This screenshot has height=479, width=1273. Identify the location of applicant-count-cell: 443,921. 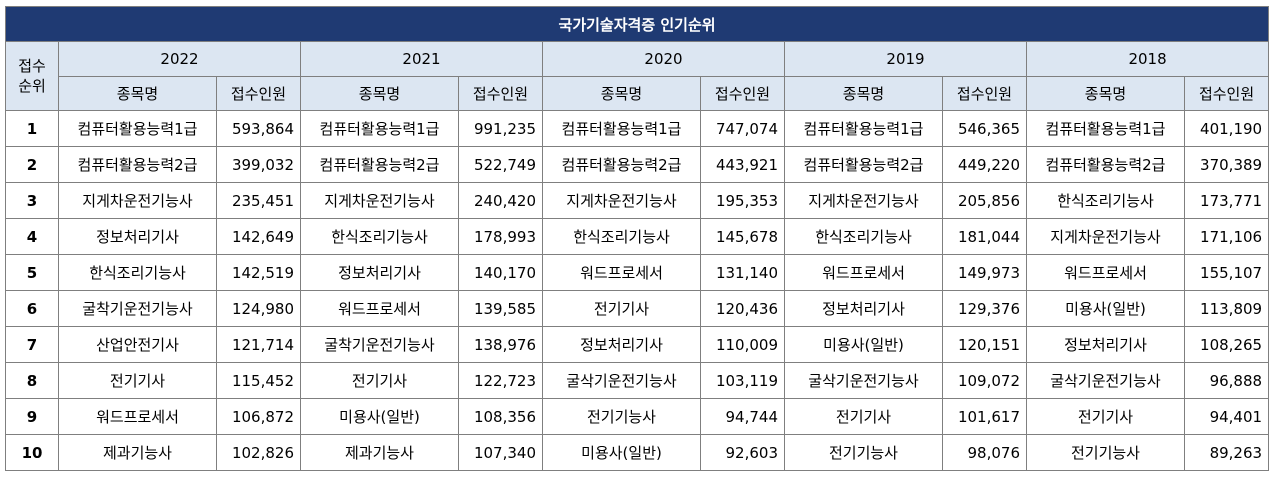
(742, 164).